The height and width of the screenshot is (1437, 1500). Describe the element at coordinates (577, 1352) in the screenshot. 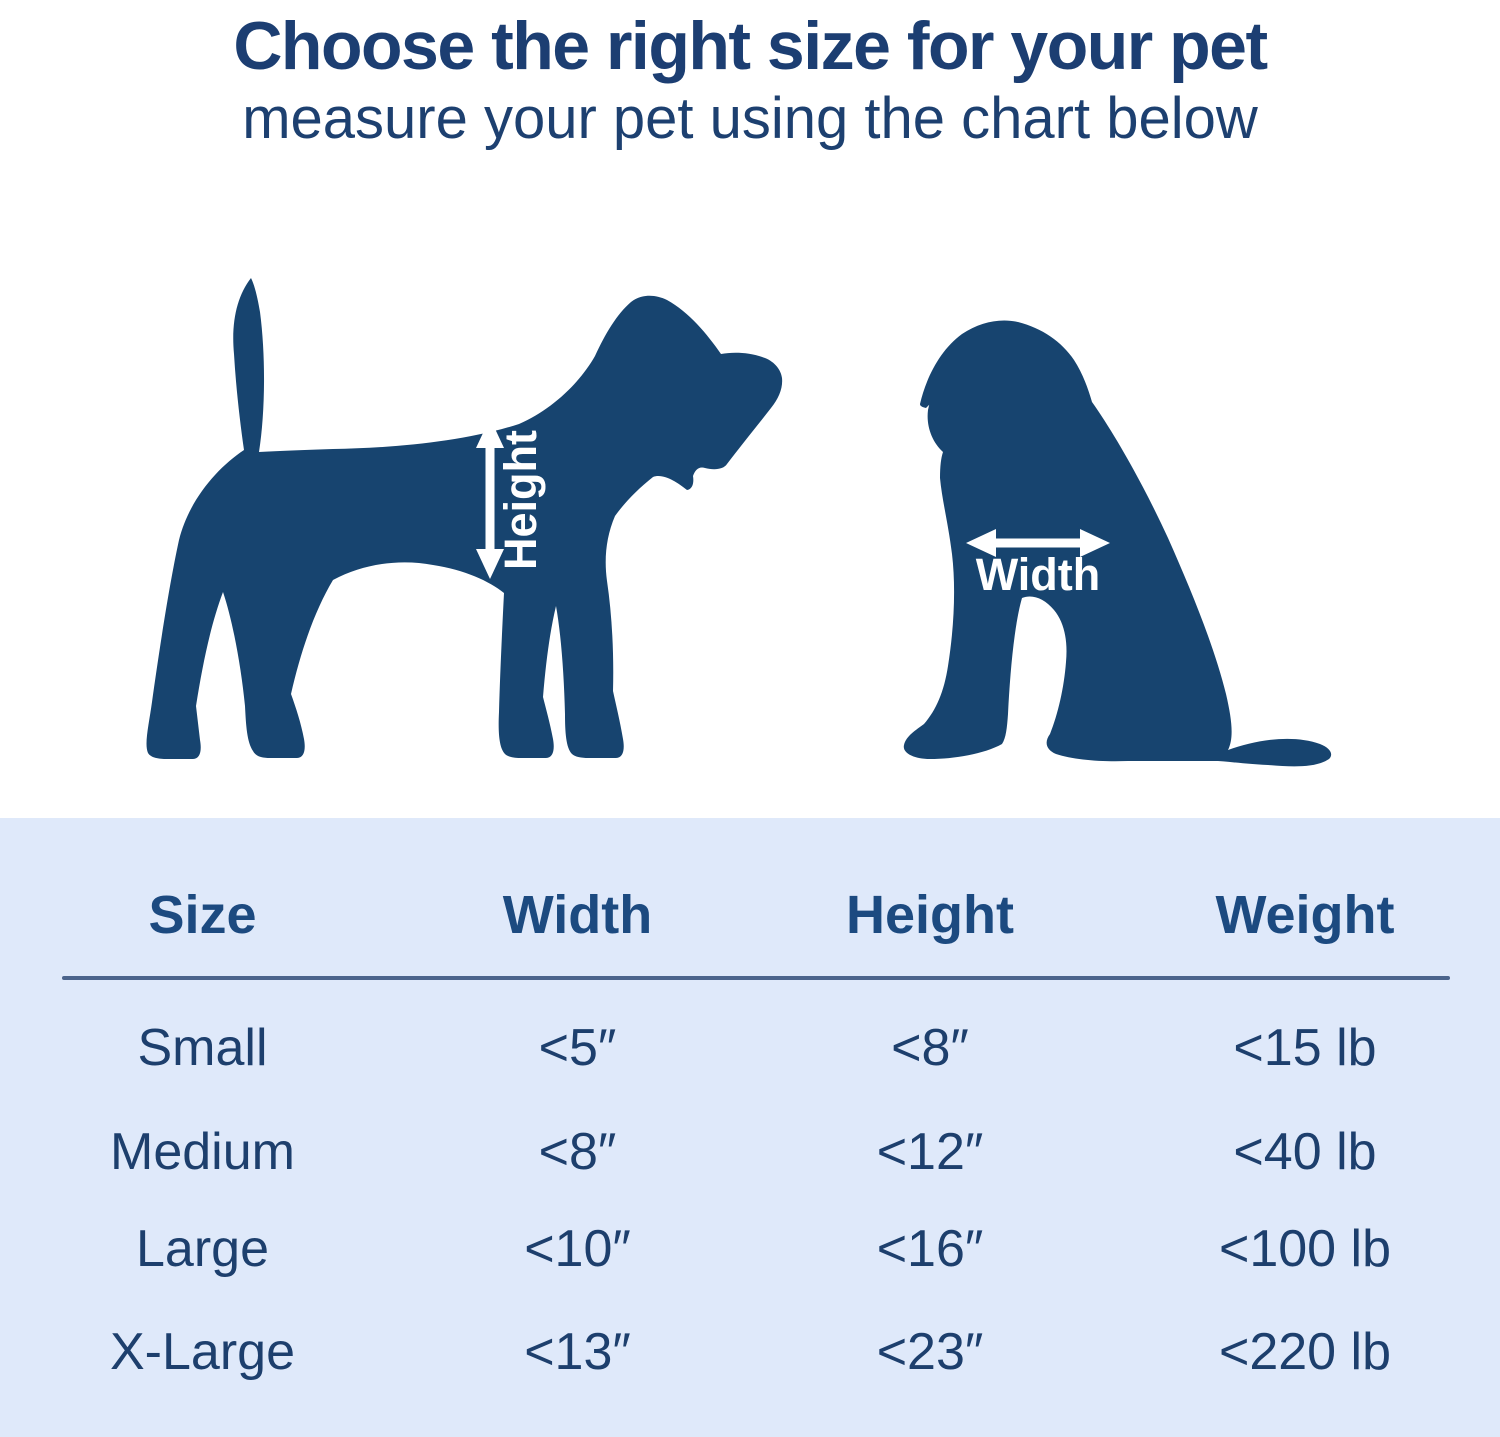

I see `cell-width: <13″` at that location.